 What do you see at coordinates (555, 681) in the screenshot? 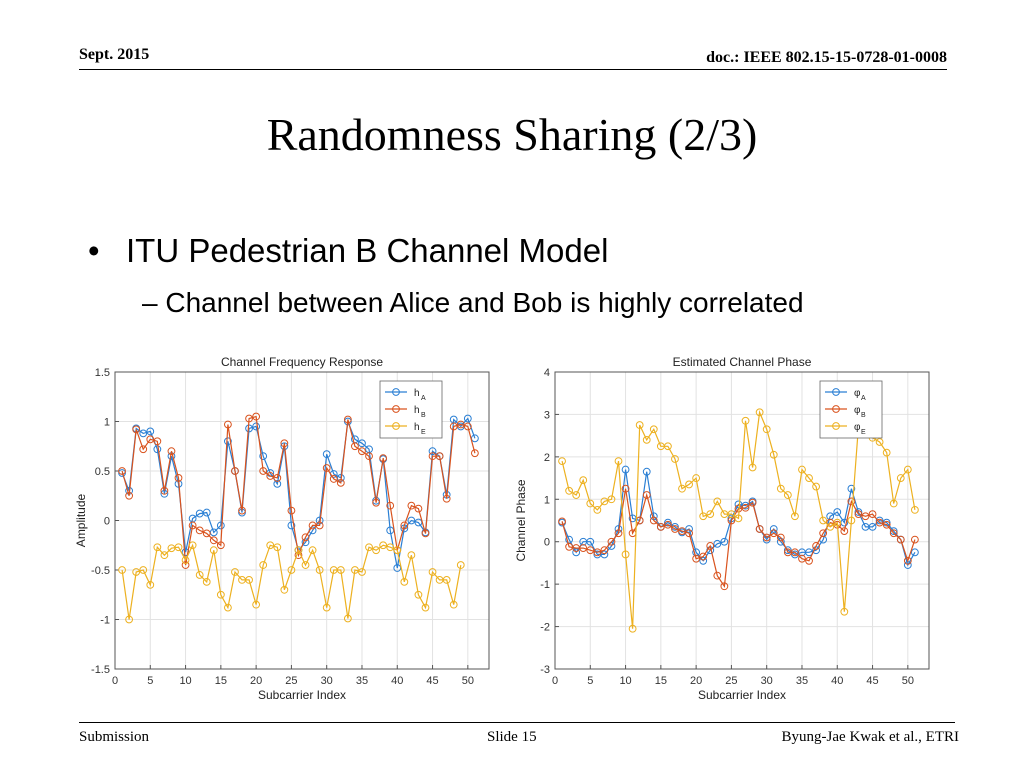
I see `x-tick-label: 0` at bounding box center [555, 681].